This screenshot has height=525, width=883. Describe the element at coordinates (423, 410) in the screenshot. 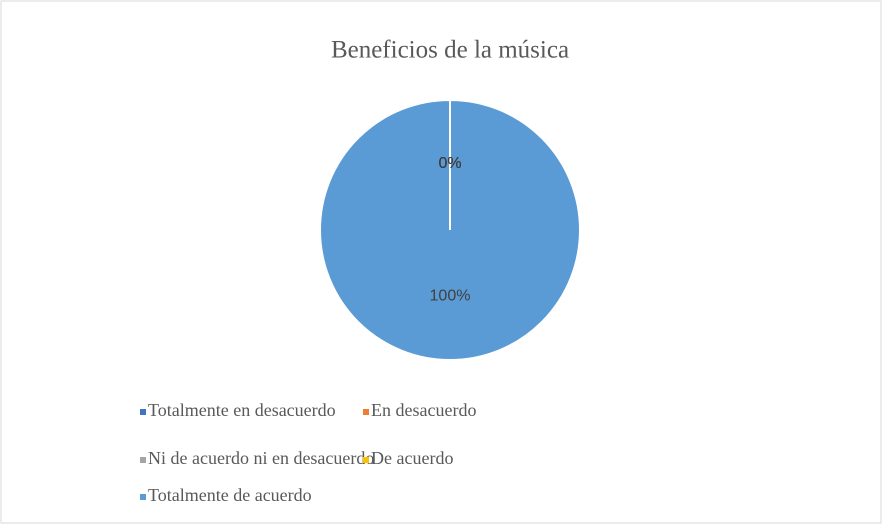

I see `legend-label: En desacuerdo` at that location.